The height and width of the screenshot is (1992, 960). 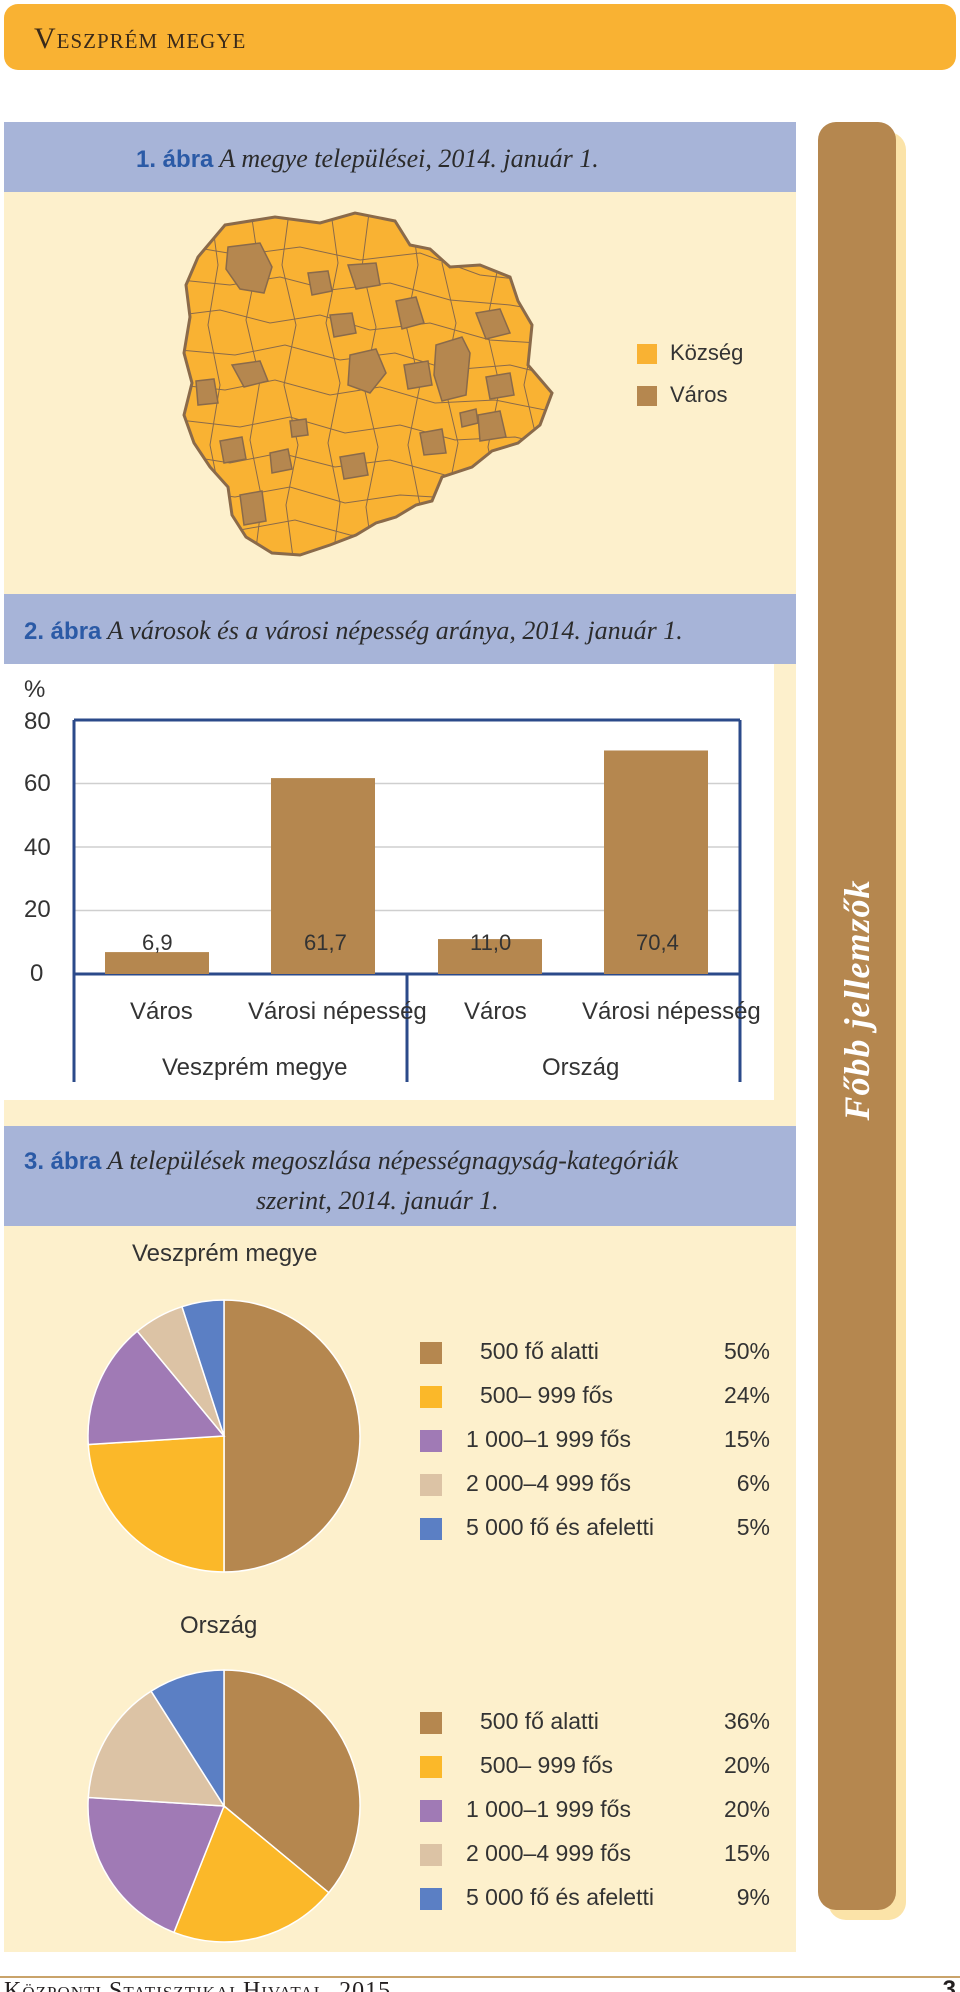 What do you see at coordinates (753, 1527) in the screenshot?
I see `legend-value: 5%` at bounding box center [753, 1527].